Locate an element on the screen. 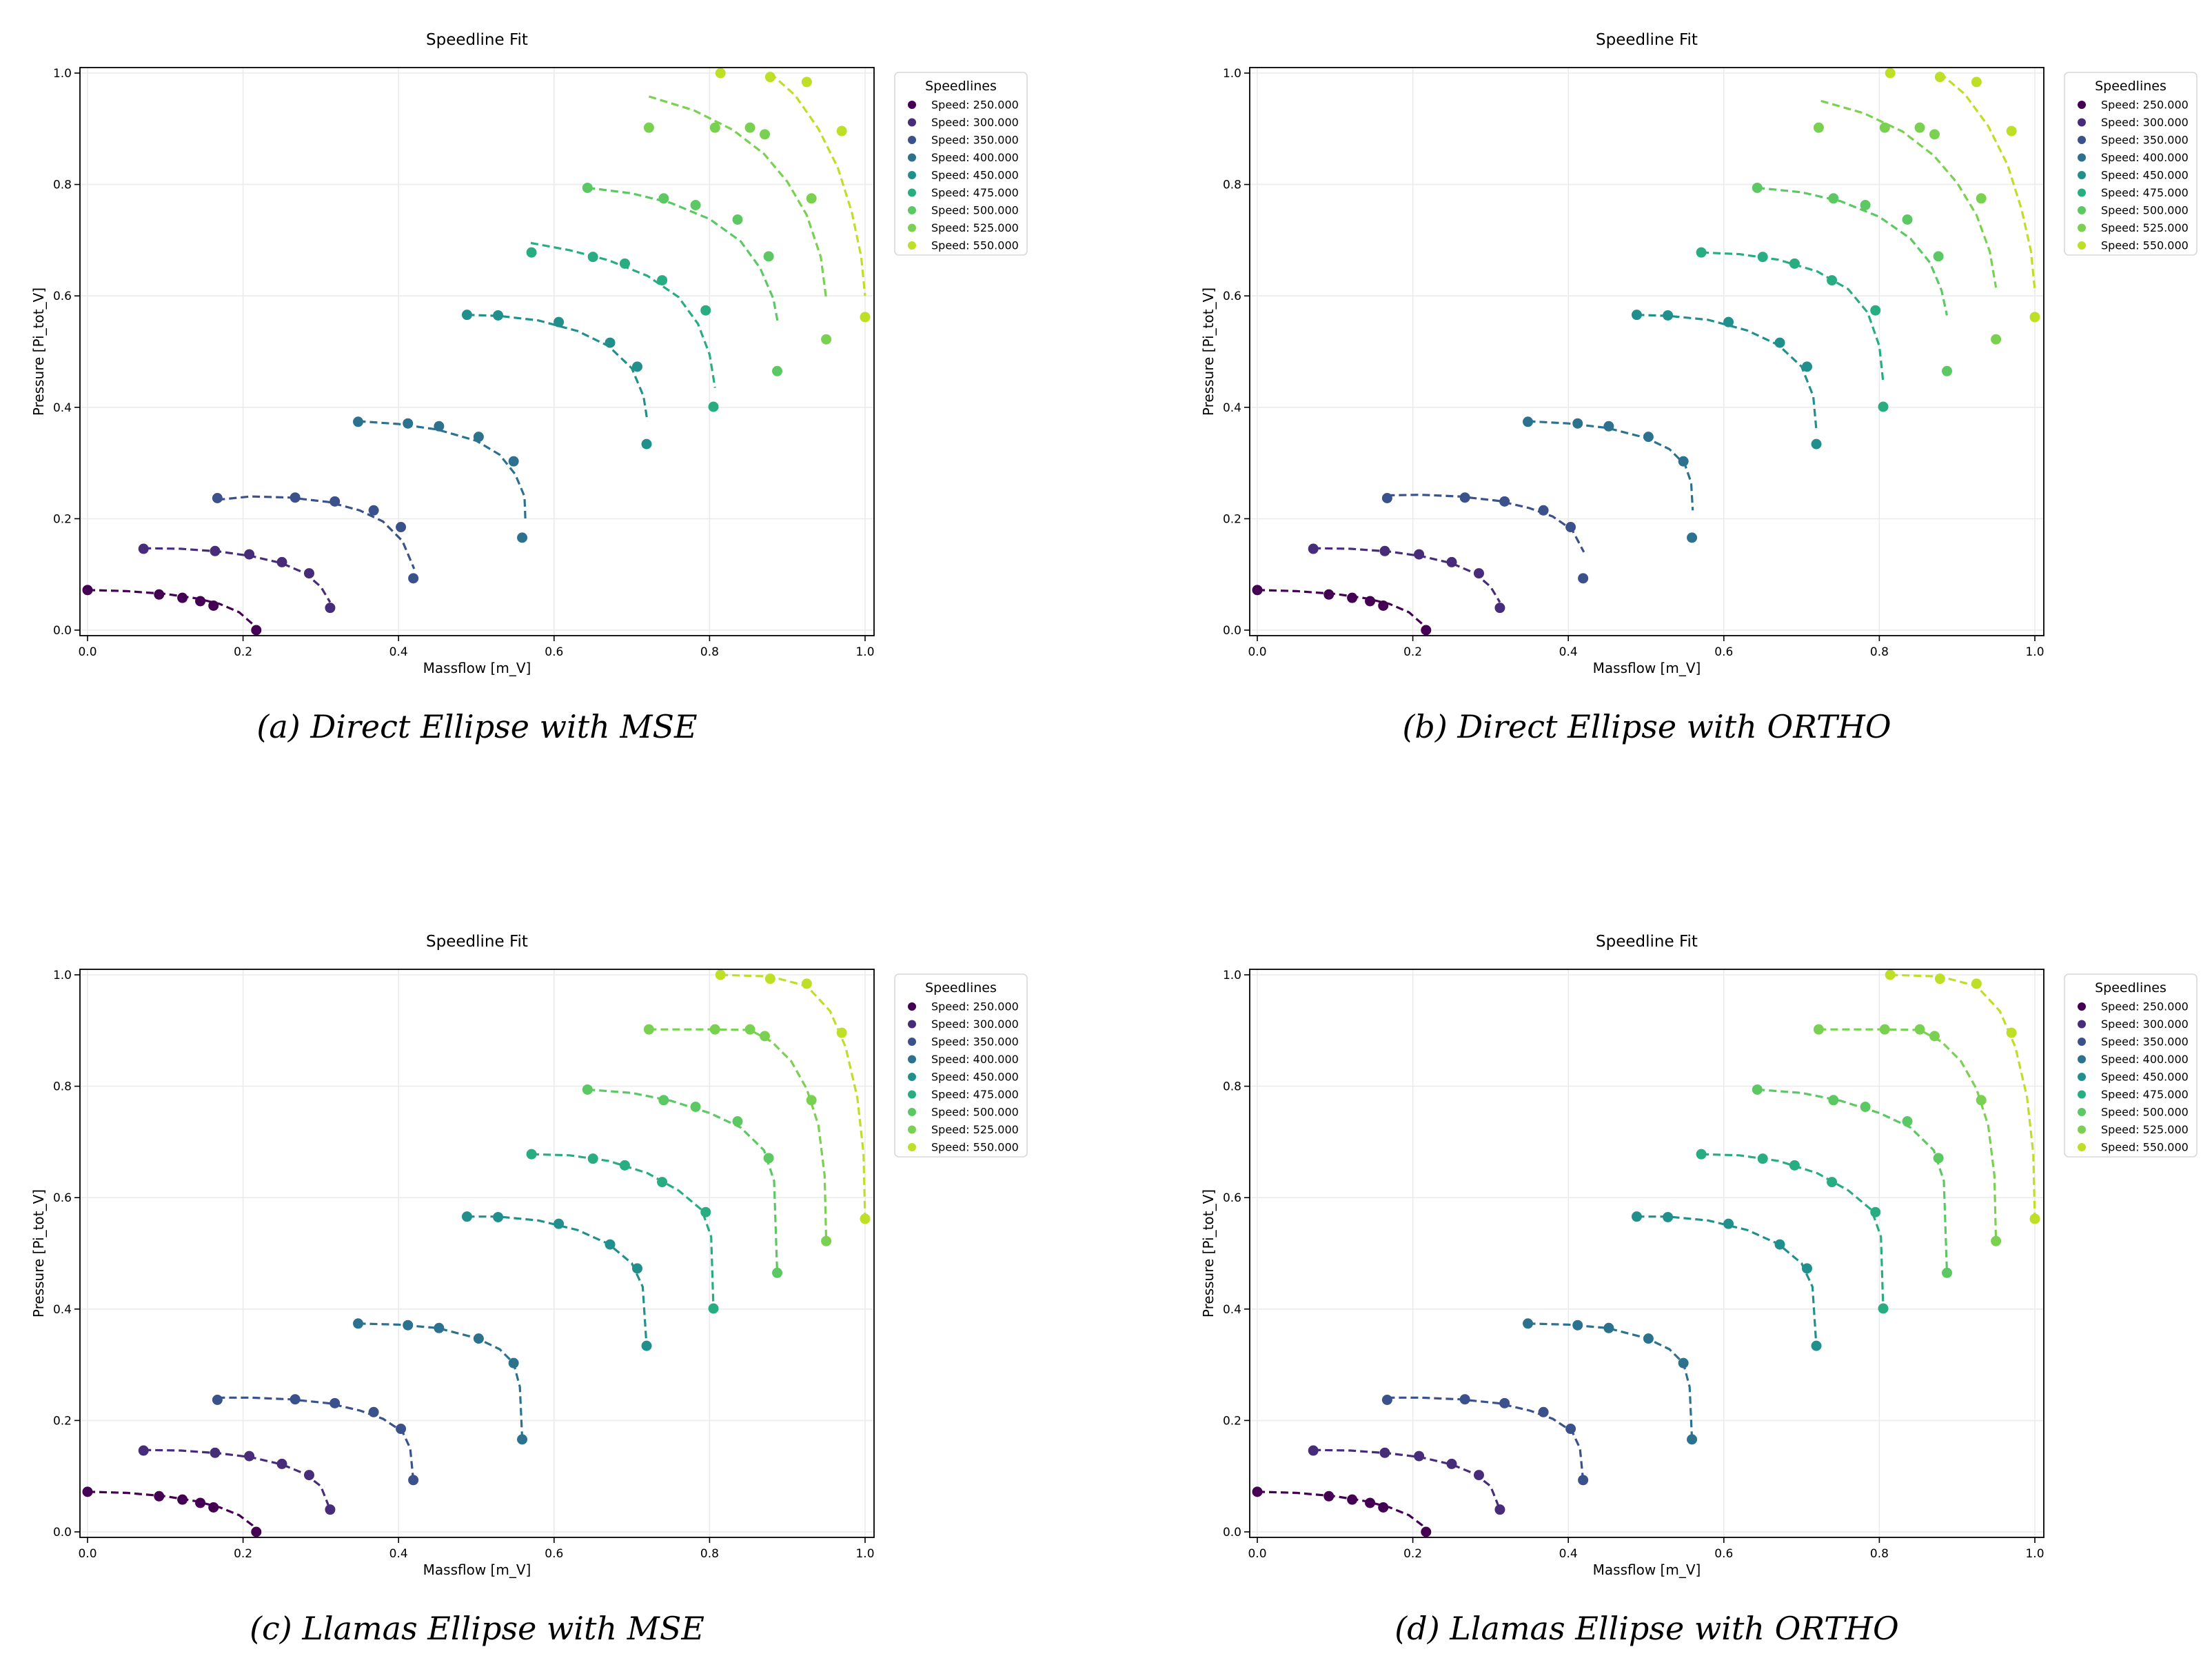  legend-label-0: Speed: 250.000 is located at coordinates (975, 1006).